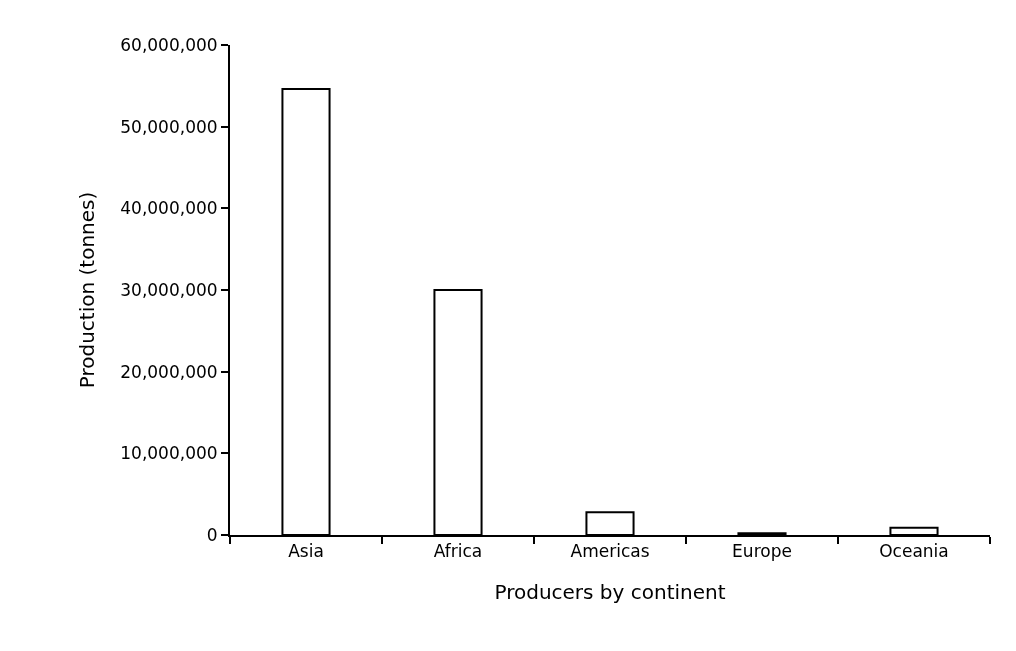 The width and height of the screenshot is (1016, 651). I want to click on x-axis-title: Producers by continent, so click(610, 592).